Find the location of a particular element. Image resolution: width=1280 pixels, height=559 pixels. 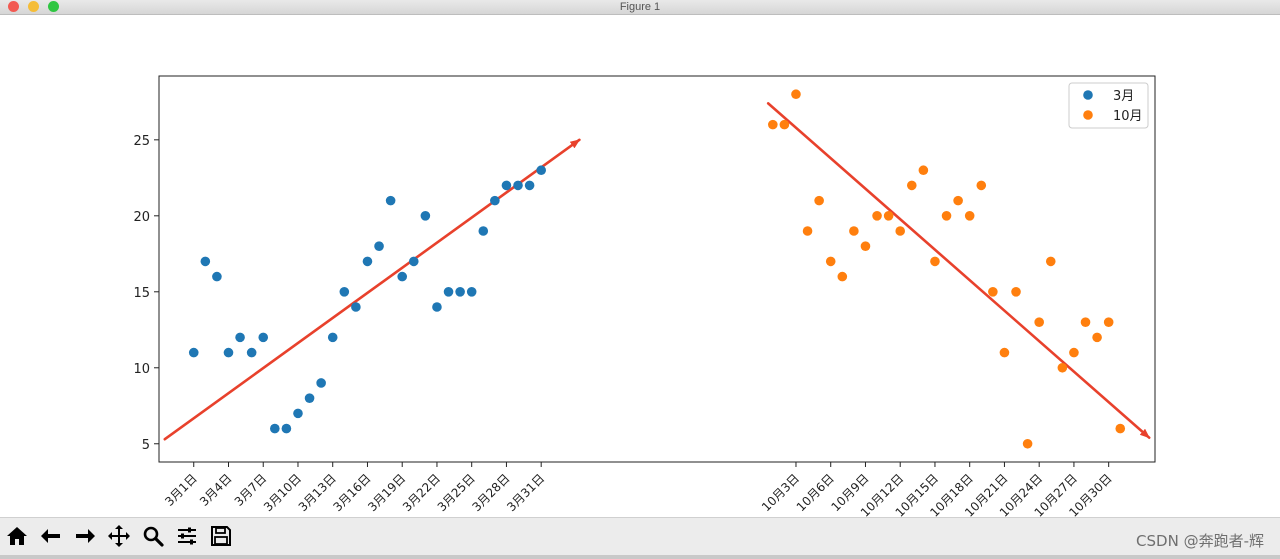

move-icon is located at coordinates (119, 536).